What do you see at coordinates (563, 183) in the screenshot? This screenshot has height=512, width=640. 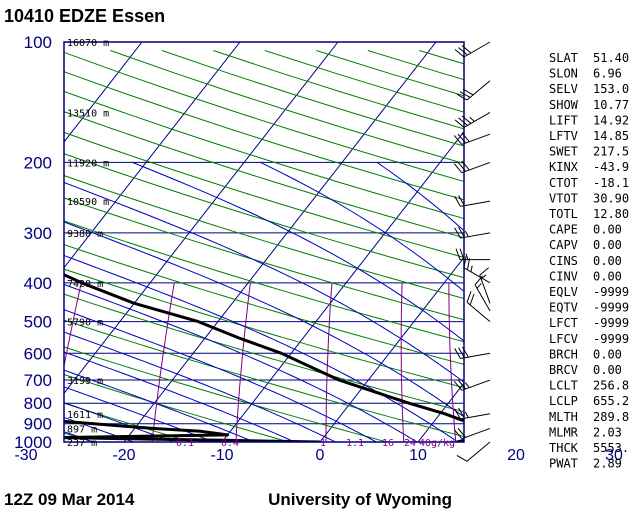 I see `index-key: CTOT` at bounding box center [563, 183].